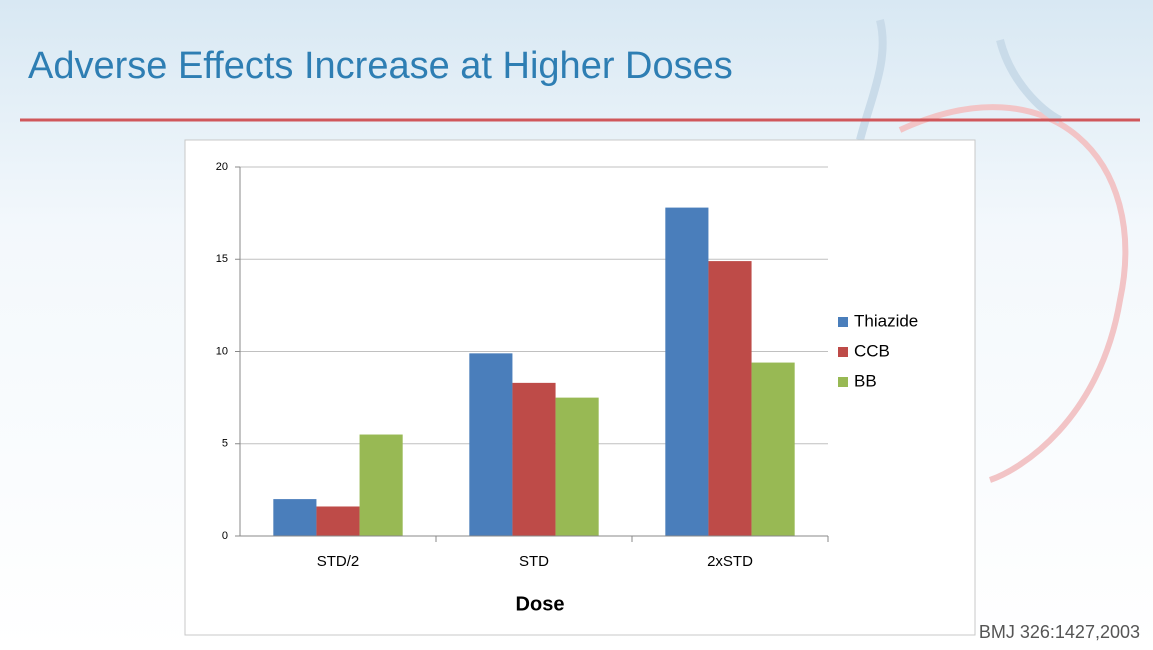 The height and width of the screenshot is (650, 1153). What do you see at coordinates (730, 561) in the screenshot?
I see `x-tick-label: 2xSTD` at bounding box center [730, 561].